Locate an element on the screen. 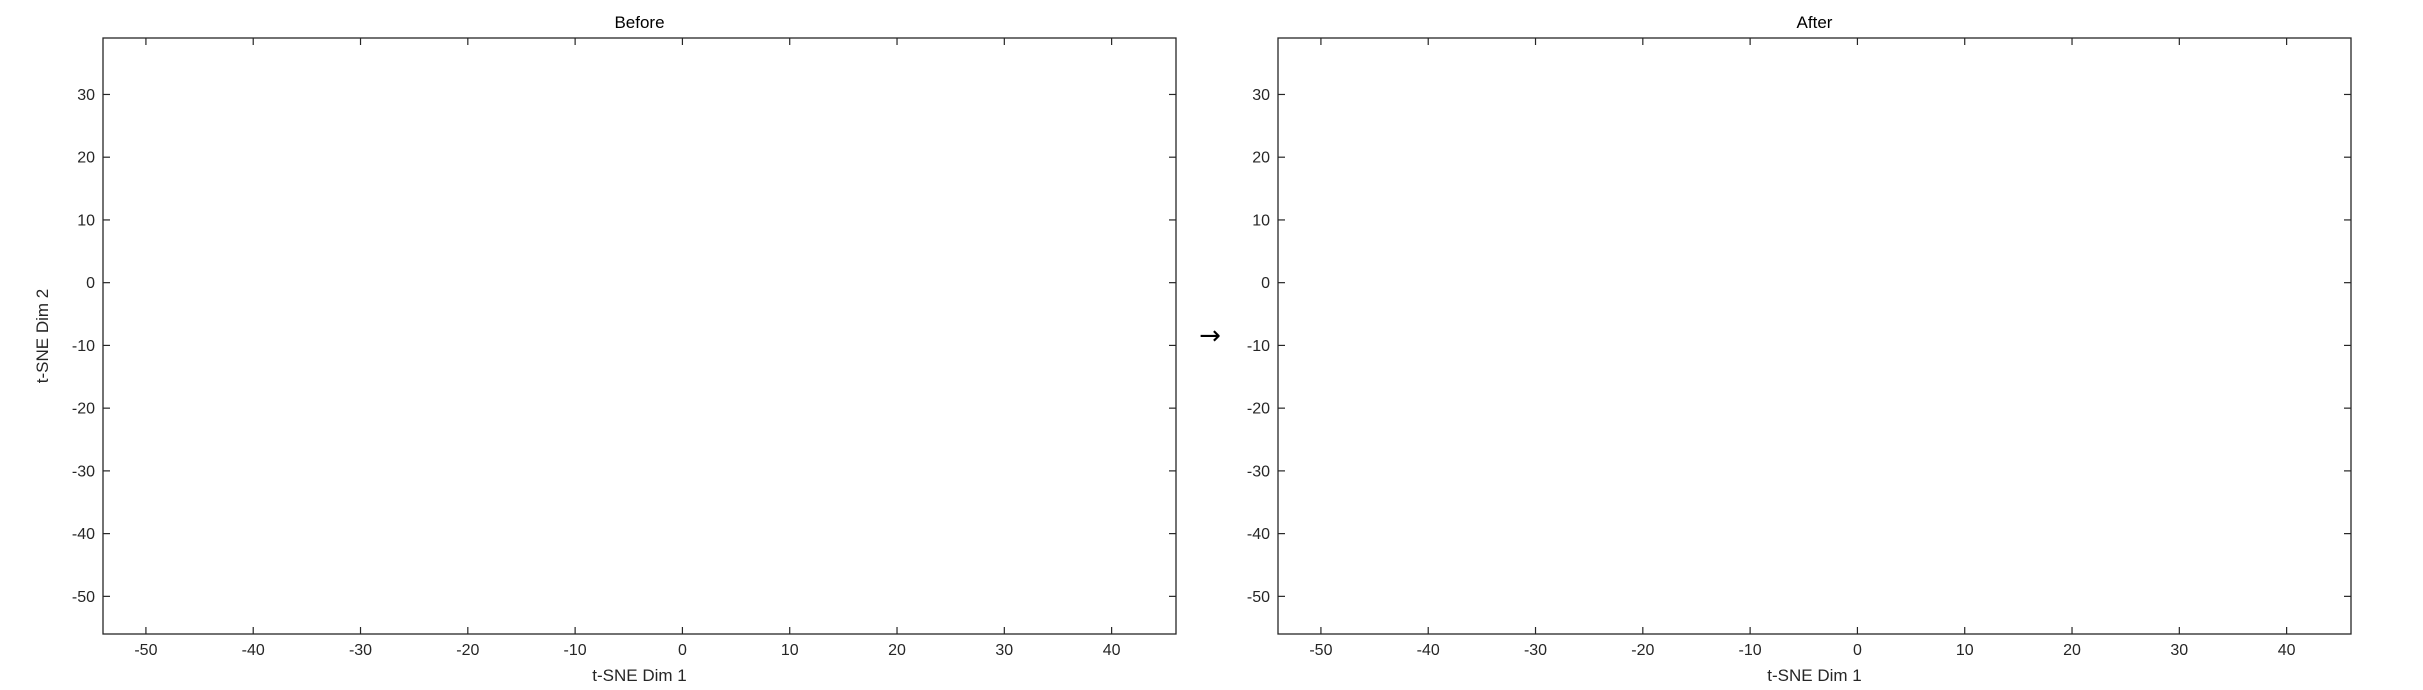 The height and width of the screenshot is (690, 2423). chart-title: Before is located at coordinates (639, 22).